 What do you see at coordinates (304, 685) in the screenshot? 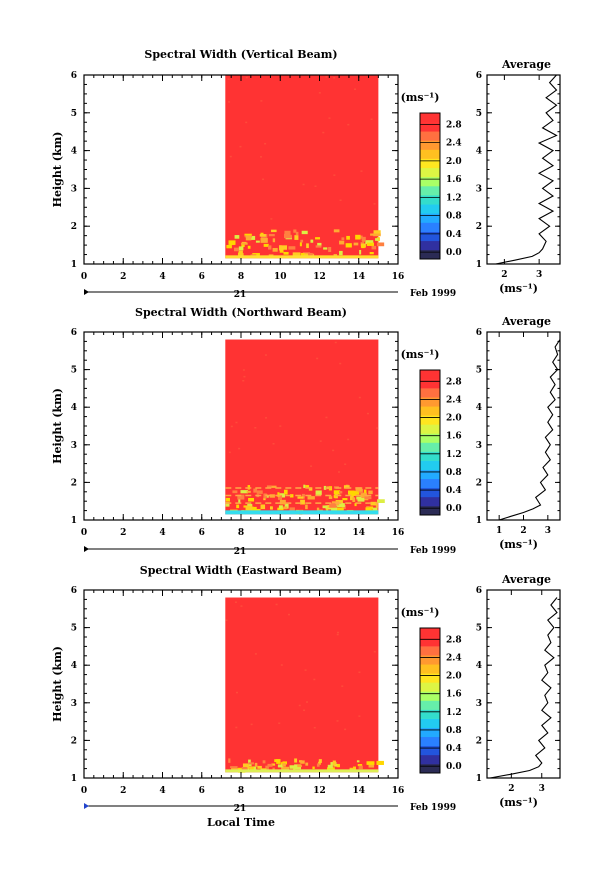
I see `heatmap-field` at bounding box center [304, 685].